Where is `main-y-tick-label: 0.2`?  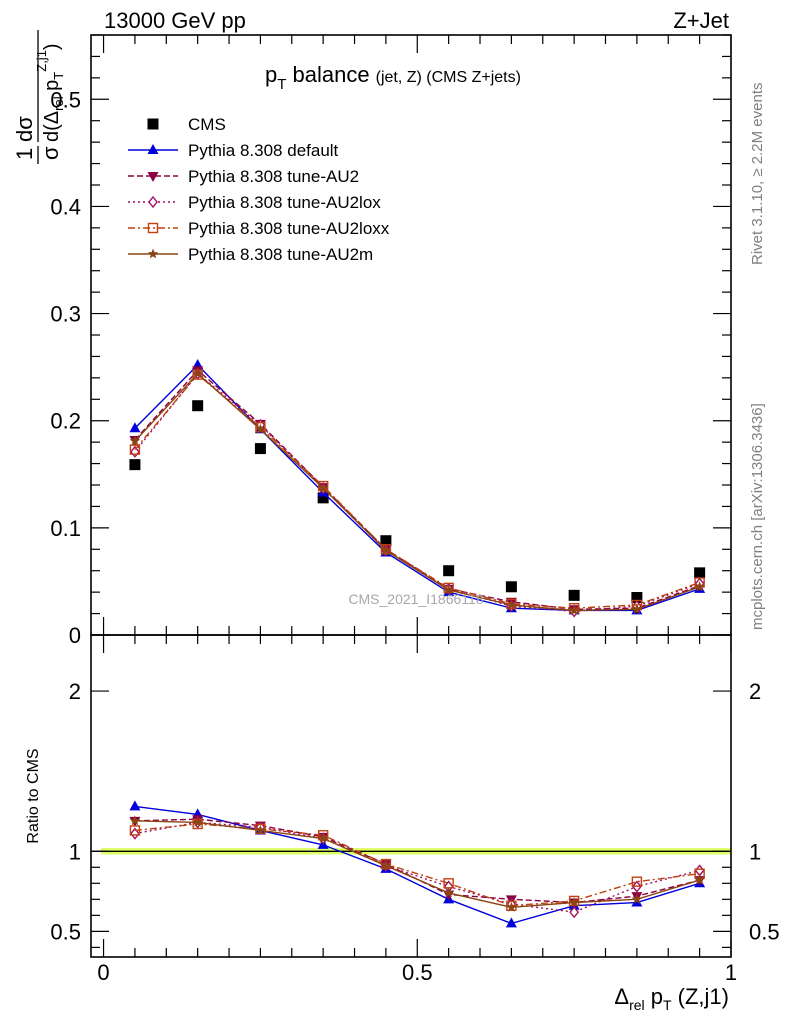 main-y-tick-label: 0.2 is located at coordinates (65, 421).